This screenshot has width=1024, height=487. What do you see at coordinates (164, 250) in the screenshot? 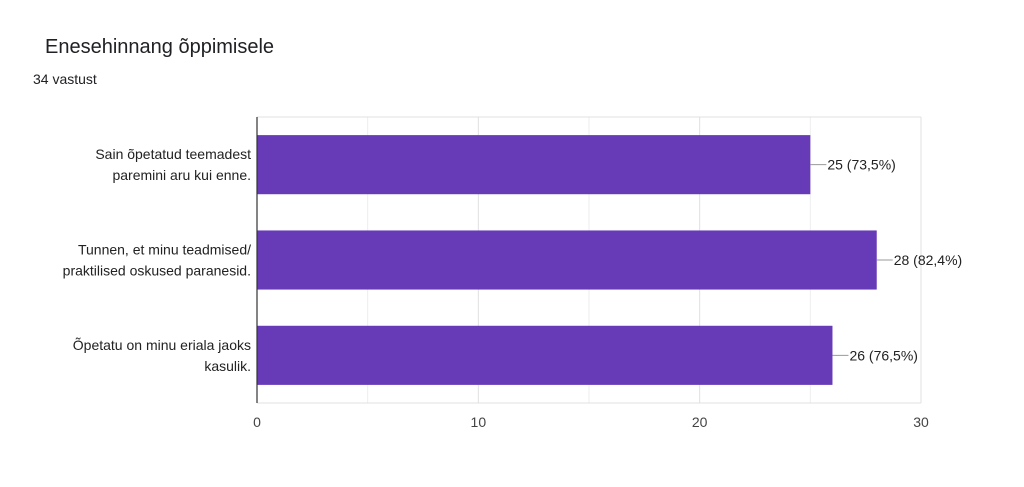
I see `category-label: Tunnen, et minu teadmised/` at bounding box center [164, 250].